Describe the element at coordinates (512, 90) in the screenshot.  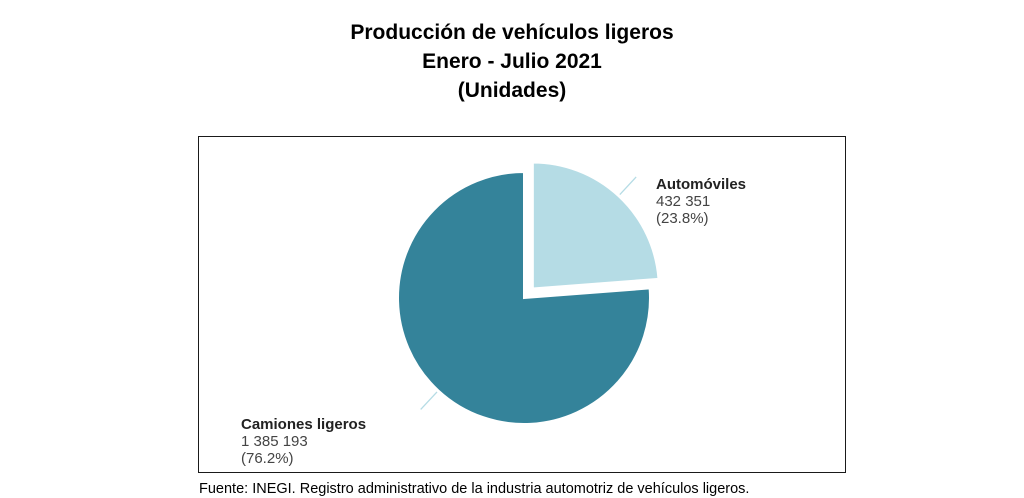
I see `chart-title-line-3: (Unidades)` at that location.